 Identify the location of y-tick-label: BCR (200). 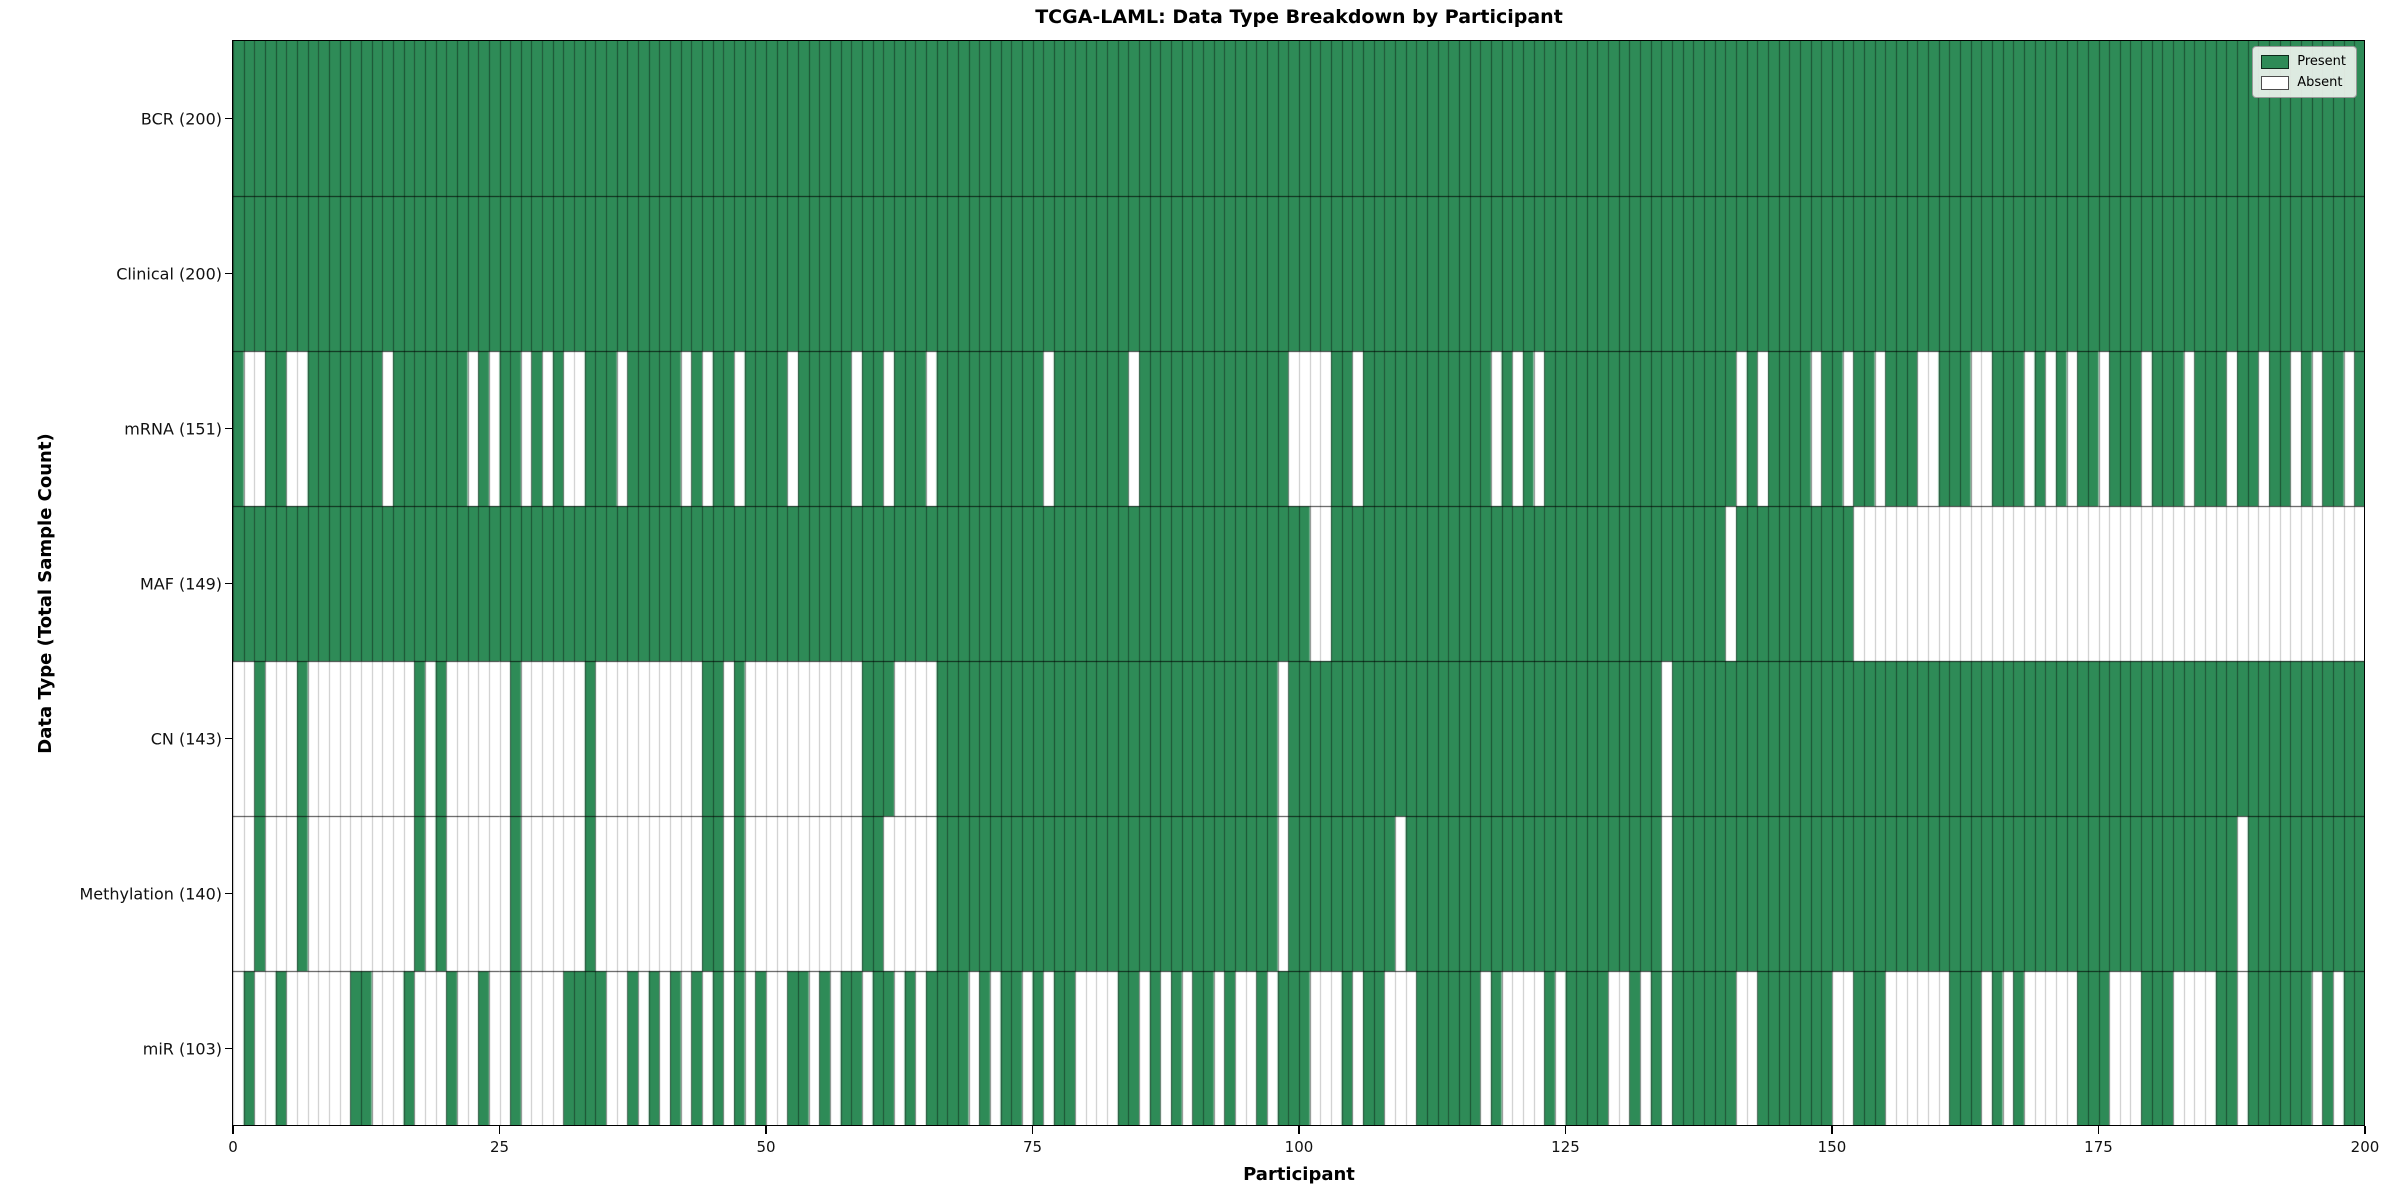
(181, 118).